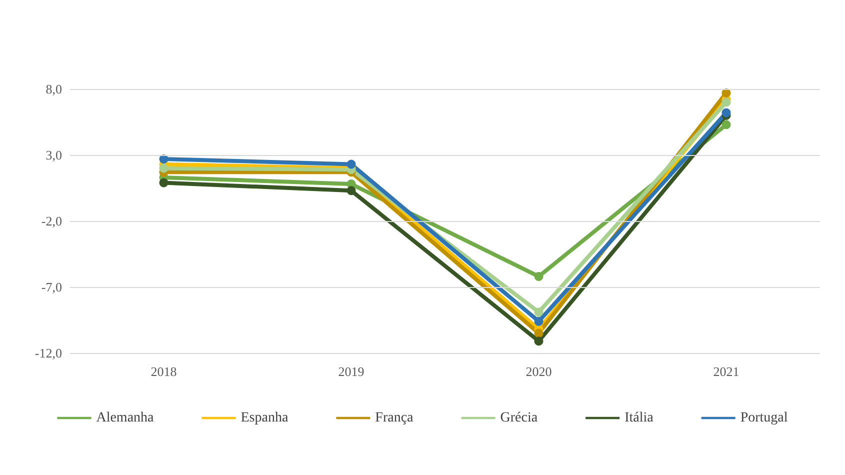  What do you see at coordinates (54, 155) in the screenshot?
I see `y-tick-label: 3,0` at bounding box center [54, 155].